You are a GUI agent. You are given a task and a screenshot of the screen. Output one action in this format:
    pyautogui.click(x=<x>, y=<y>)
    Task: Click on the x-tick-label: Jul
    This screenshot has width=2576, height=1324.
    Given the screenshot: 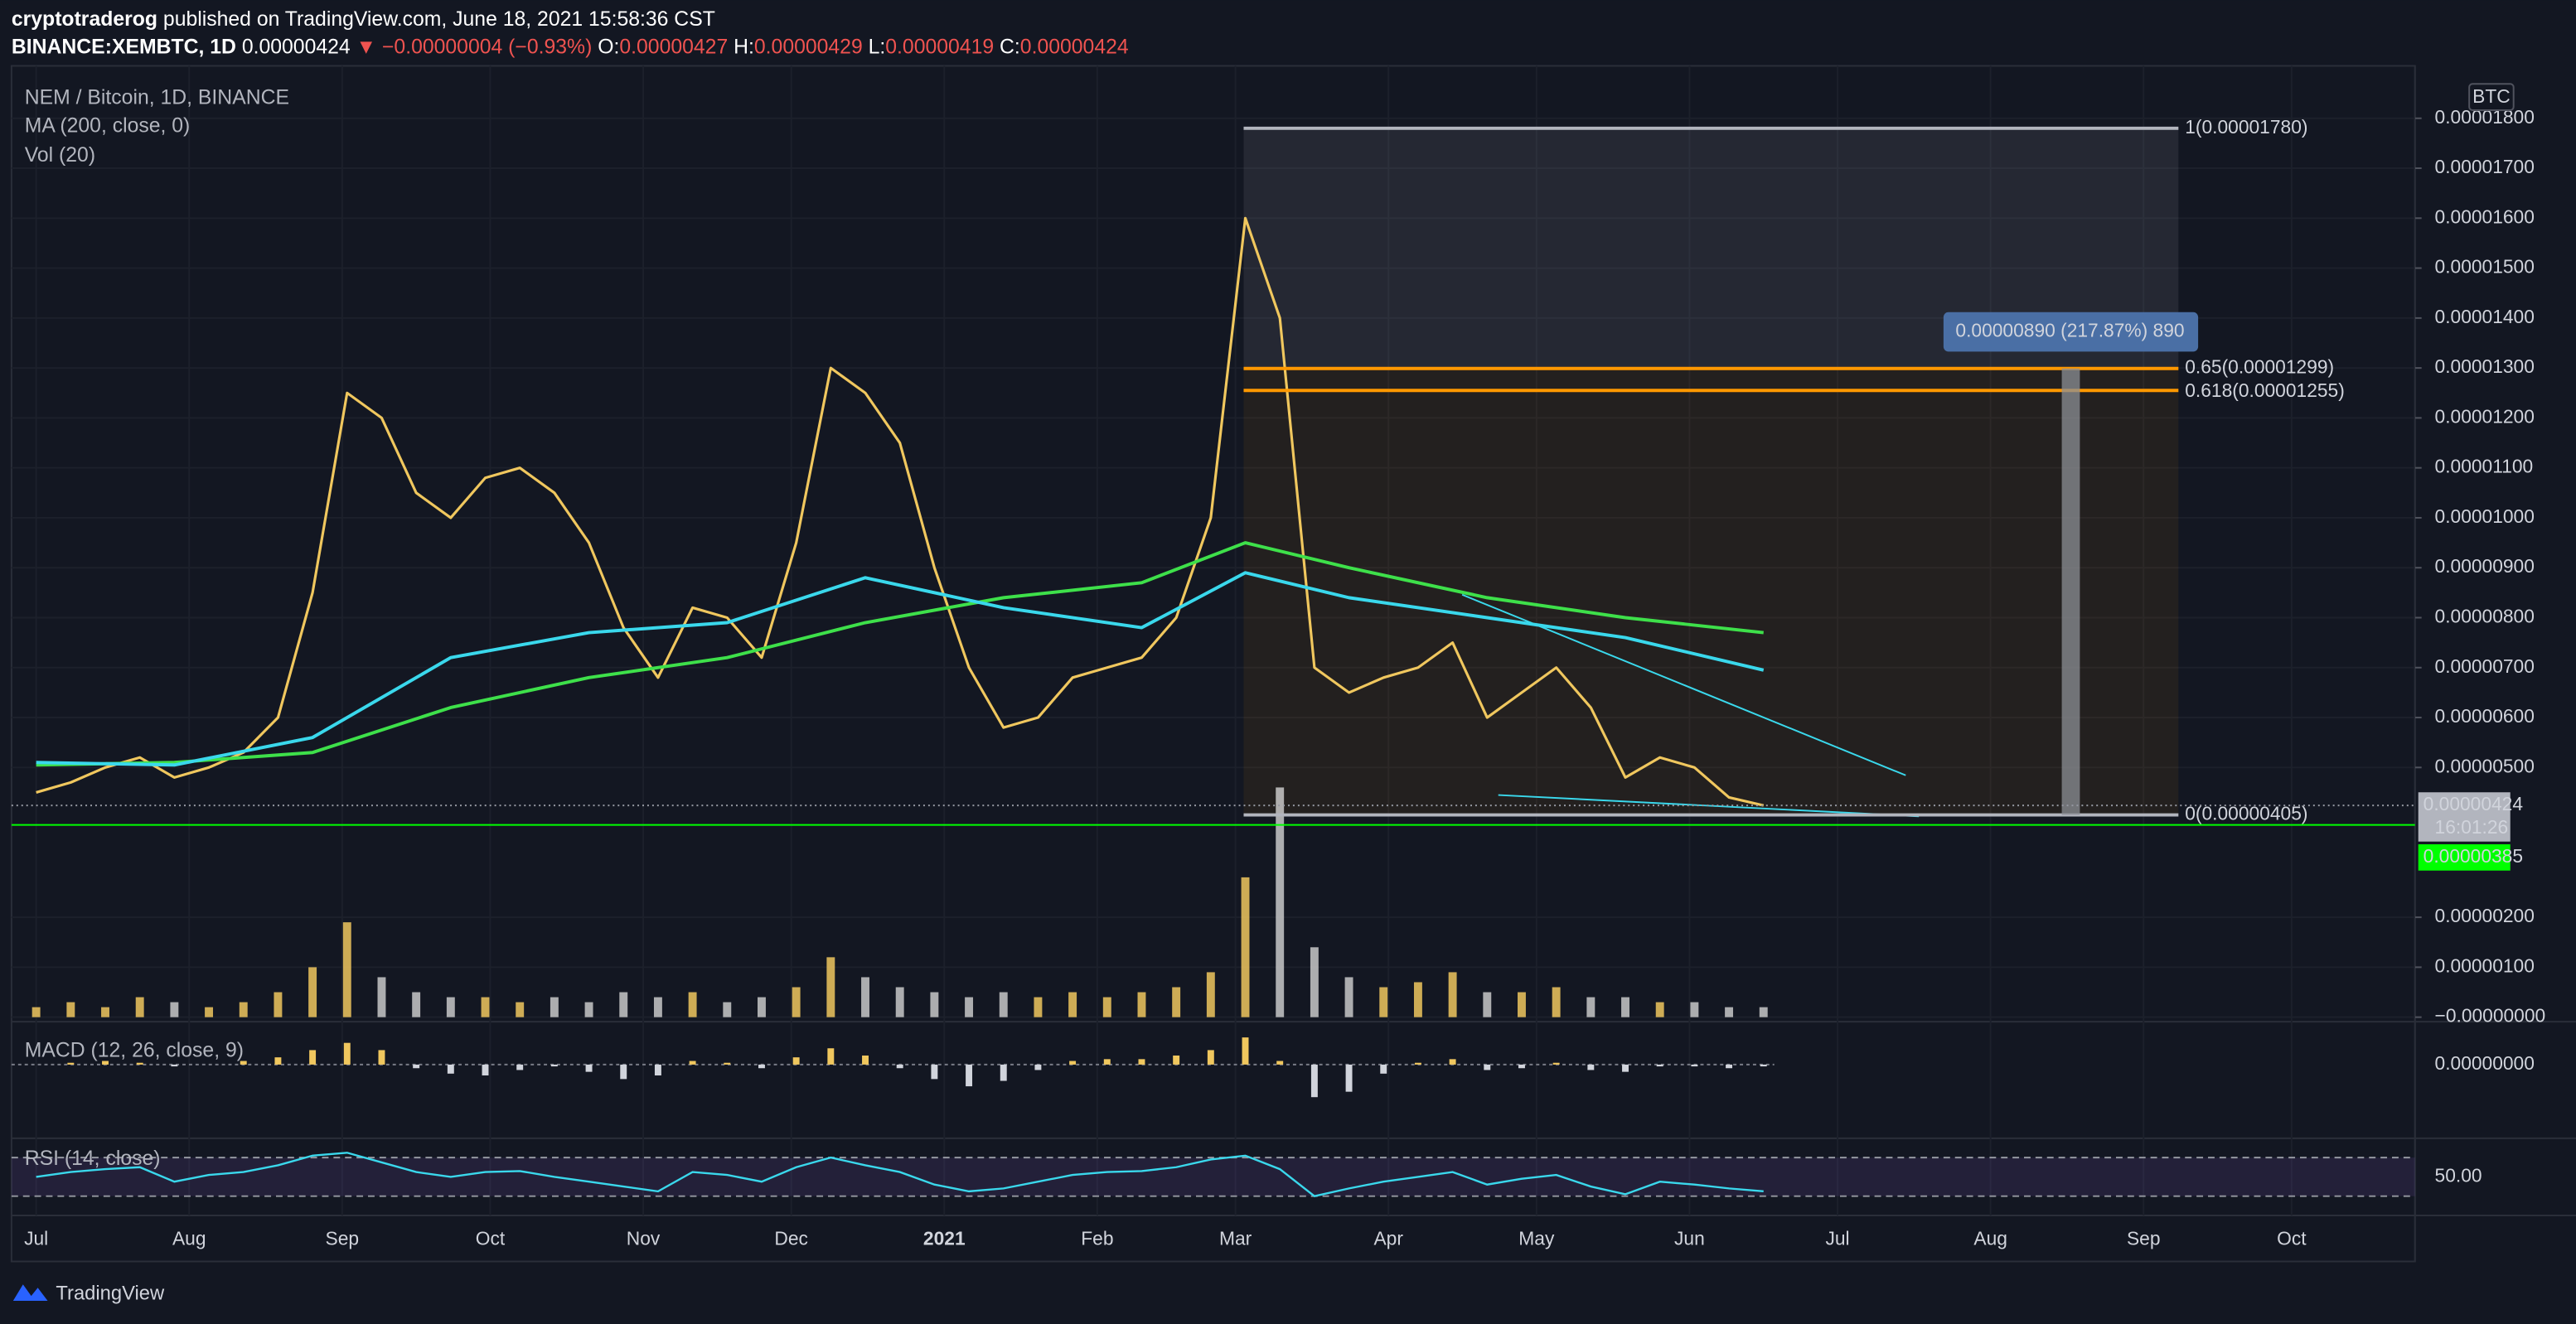 What is the action you would take?
    pyautogui.click(x=36, y=1239)
    